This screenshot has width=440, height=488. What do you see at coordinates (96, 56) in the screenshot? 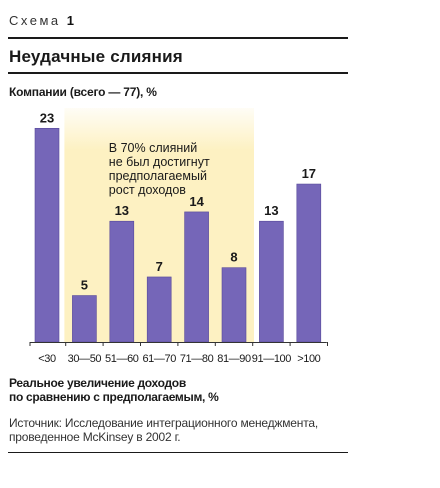
I see `chart-title: Неудачные слияния` at bounding box center [96, 56].